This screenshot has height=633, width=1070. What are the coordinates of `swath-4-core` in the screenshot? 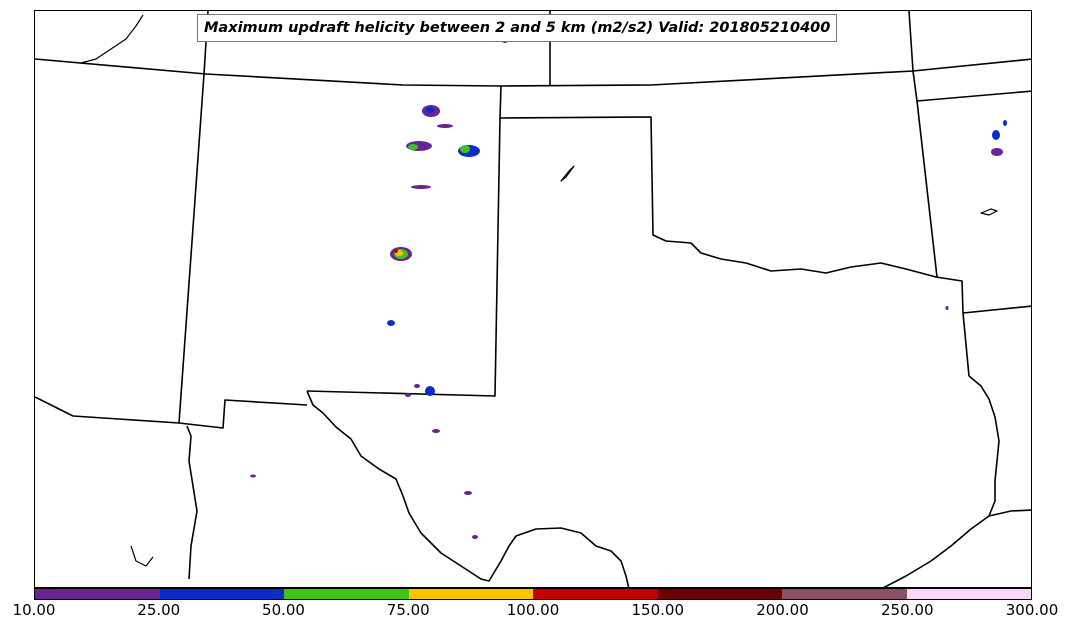 It's located at (465, 149).